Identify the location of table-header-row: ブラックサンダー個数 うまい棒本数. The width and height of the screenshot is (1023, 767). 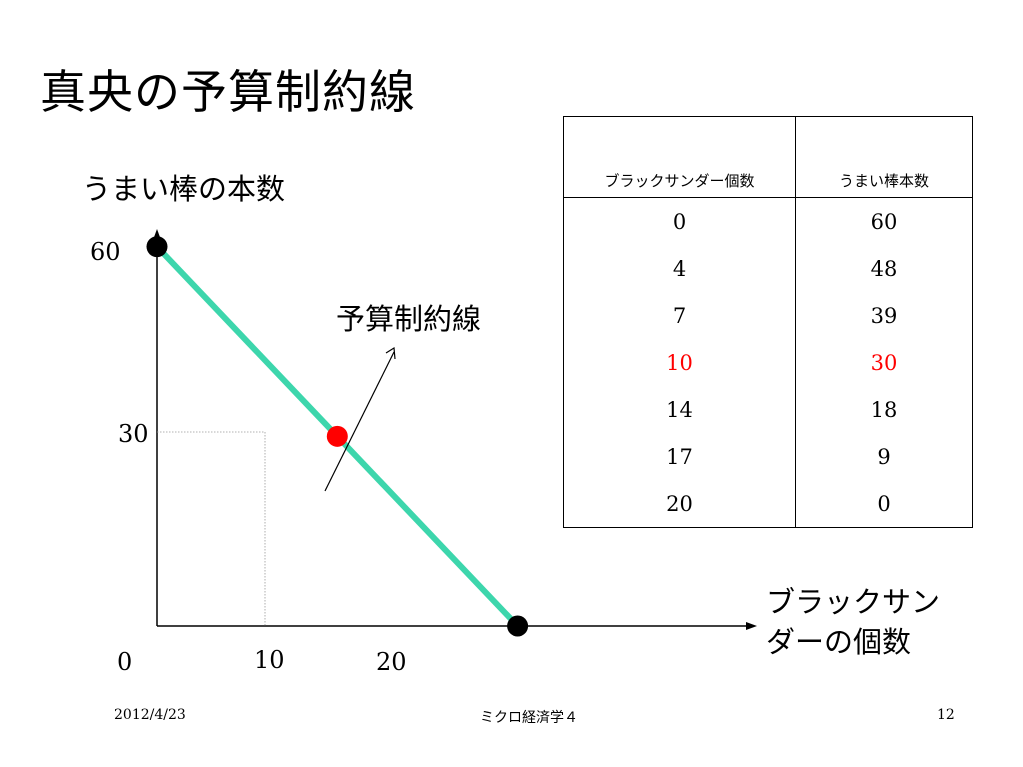
(768, 157).